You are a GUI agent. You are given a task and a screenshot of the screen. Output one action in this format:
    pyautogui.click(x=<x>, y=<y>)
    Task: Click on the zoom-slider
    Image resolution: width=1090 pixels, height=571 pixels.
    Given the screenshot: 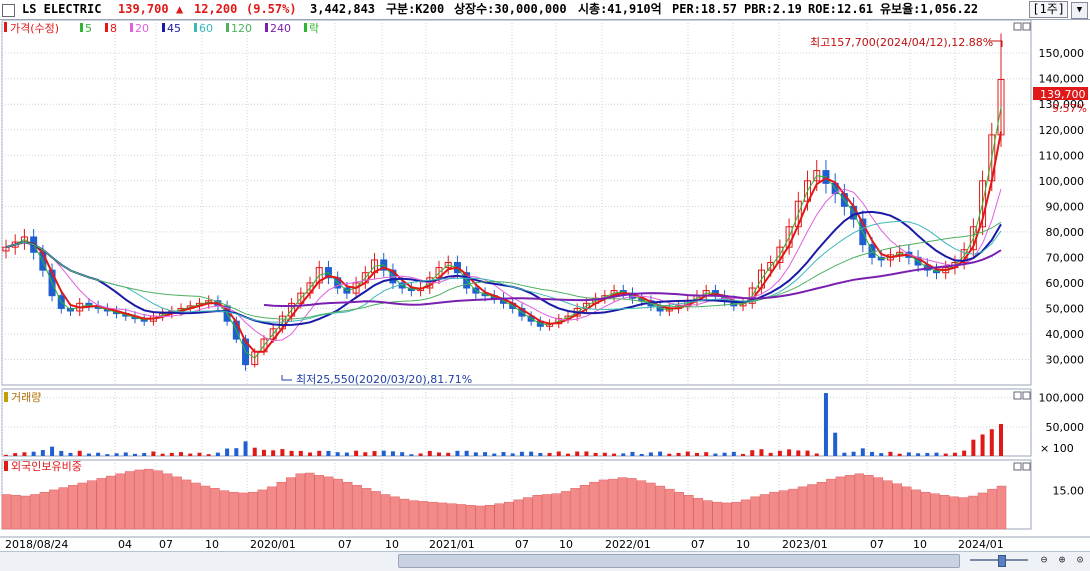 What is the action you would take?
    pyautogui.click(x=999, y=561)
    